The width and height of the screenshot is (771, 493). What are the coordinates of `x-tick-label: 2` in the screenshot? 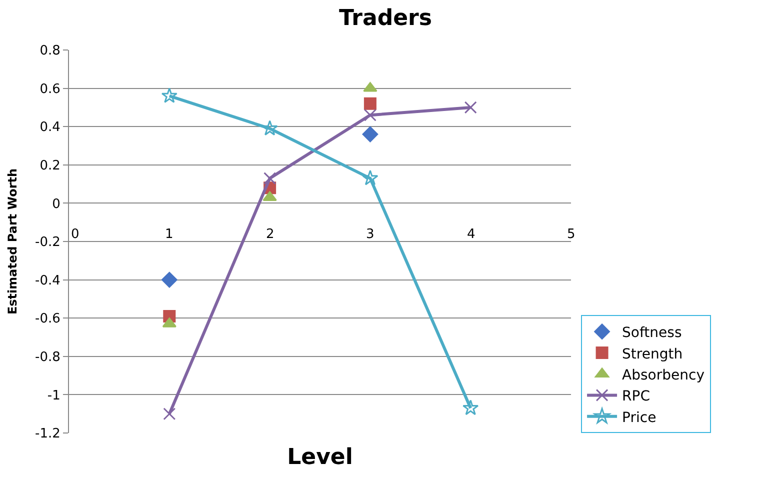 It's located at (270, 234).